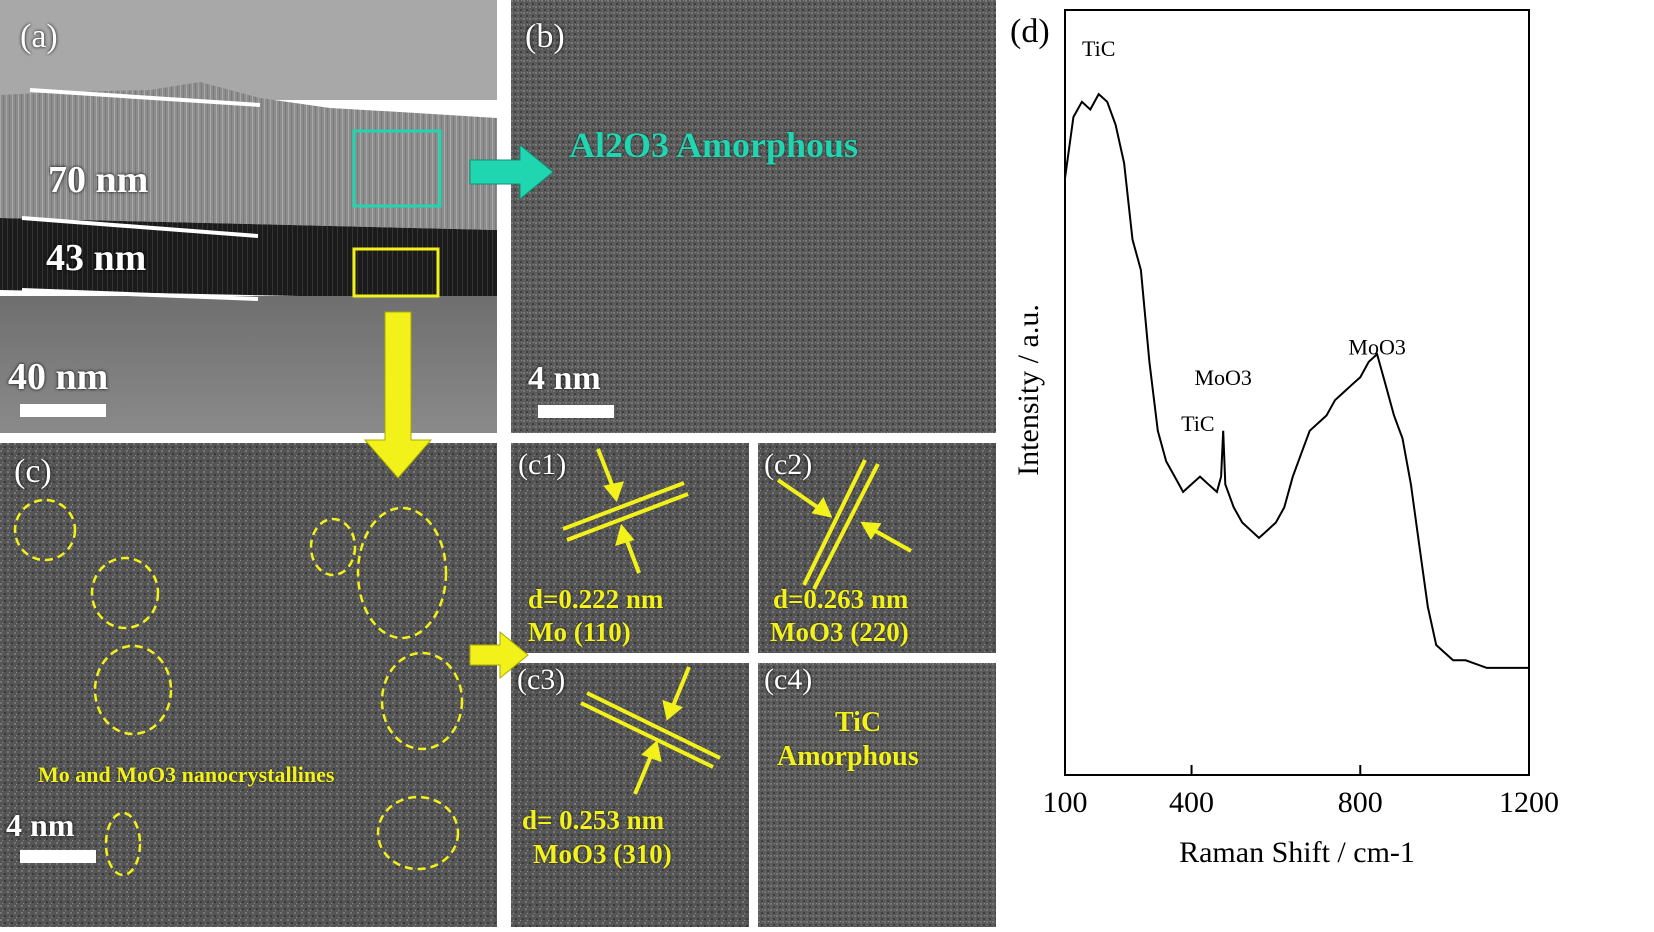 The image size is (1654, 932). I want to click on thickness-top-label: 70 nm, so click(98, 180).